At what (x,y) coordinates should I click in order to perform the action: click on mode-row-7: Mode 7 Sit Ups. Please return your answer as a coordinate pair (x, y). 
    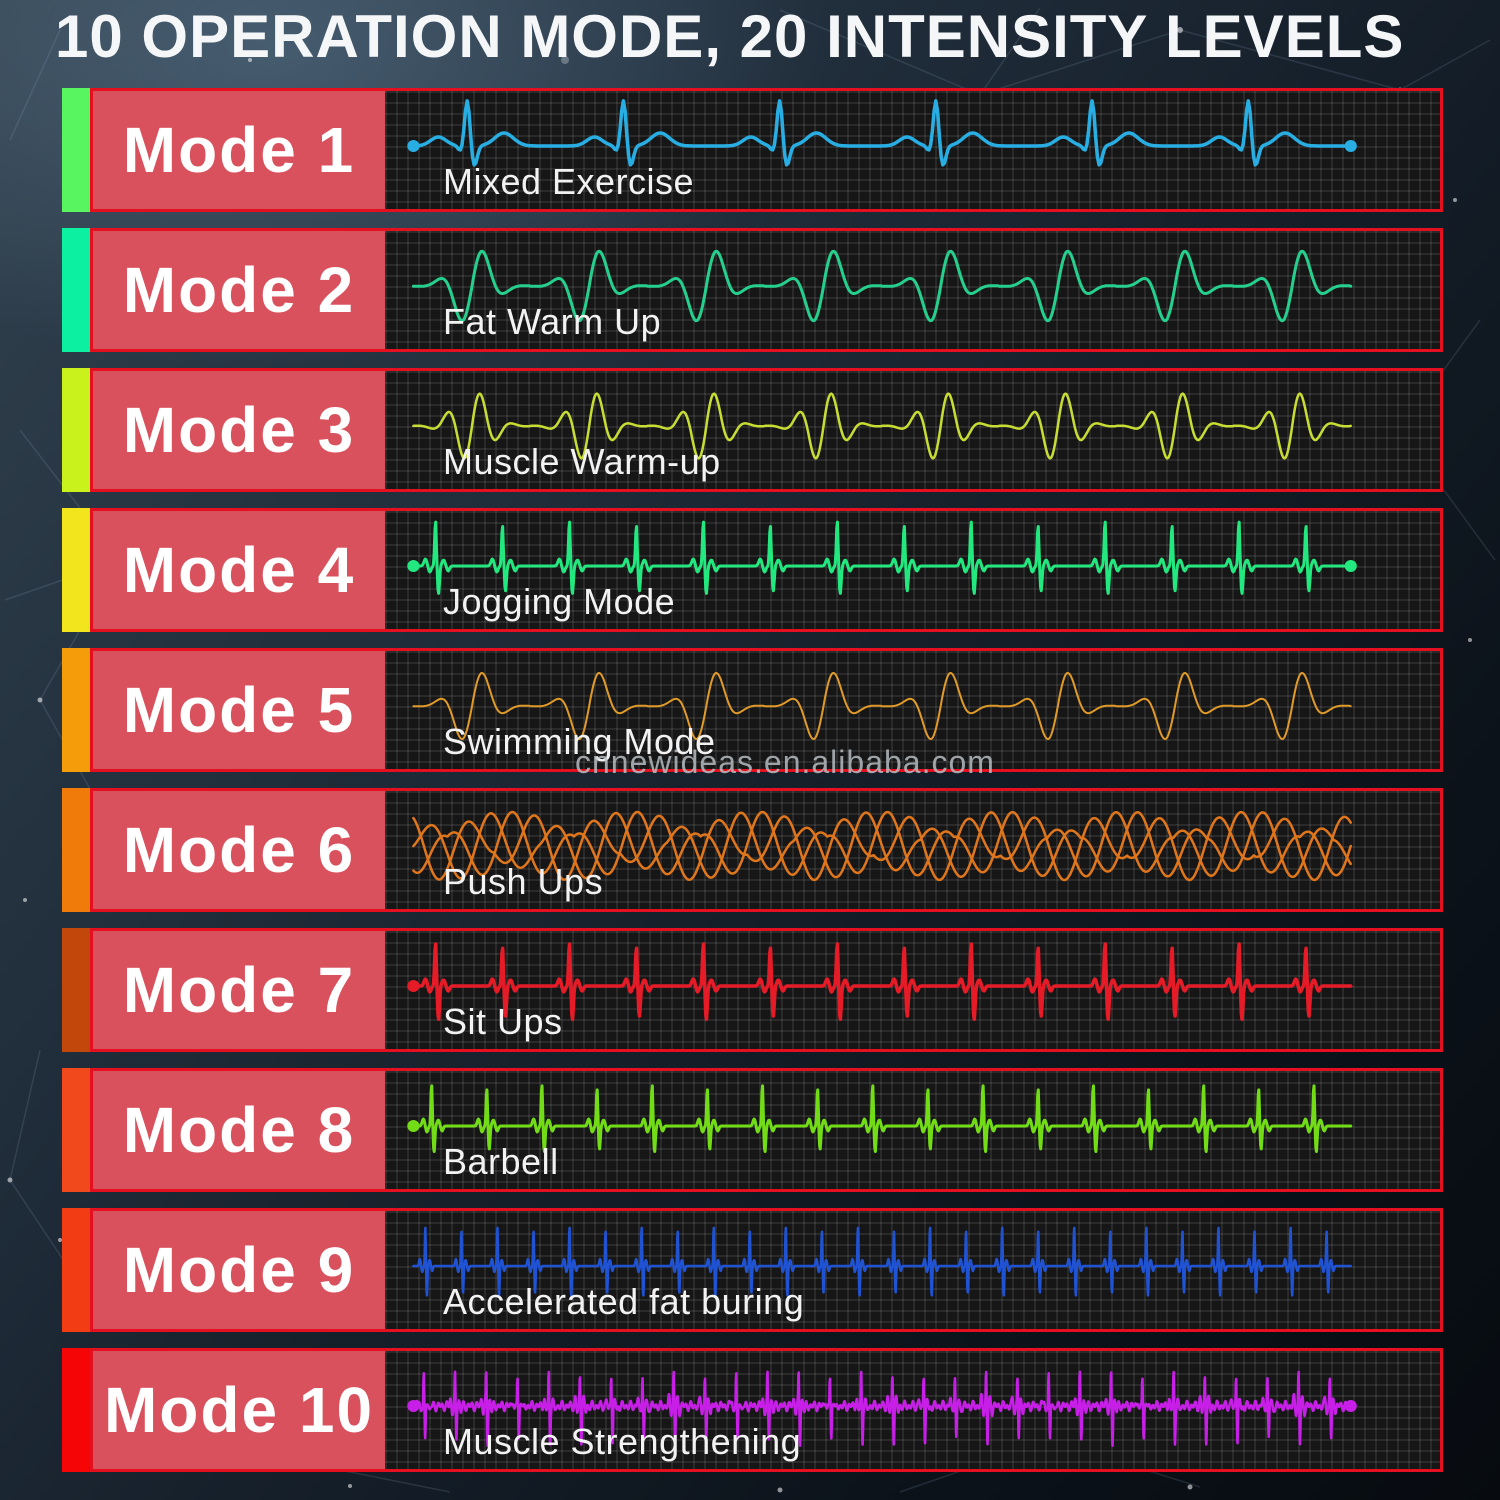
    Looking at the image, I should click on (752, 990).